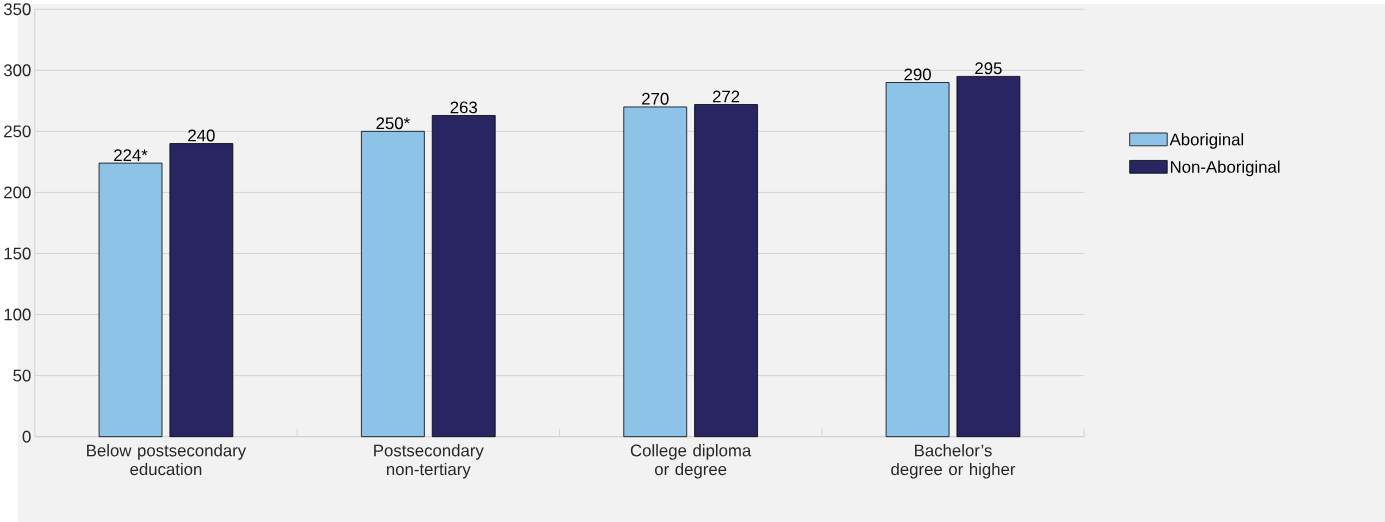 The image size is (1385, 522). What do you see at coordinates (201, 135) in the screenshot?
I see `data-label: 240` at bounding box center [201, 135].